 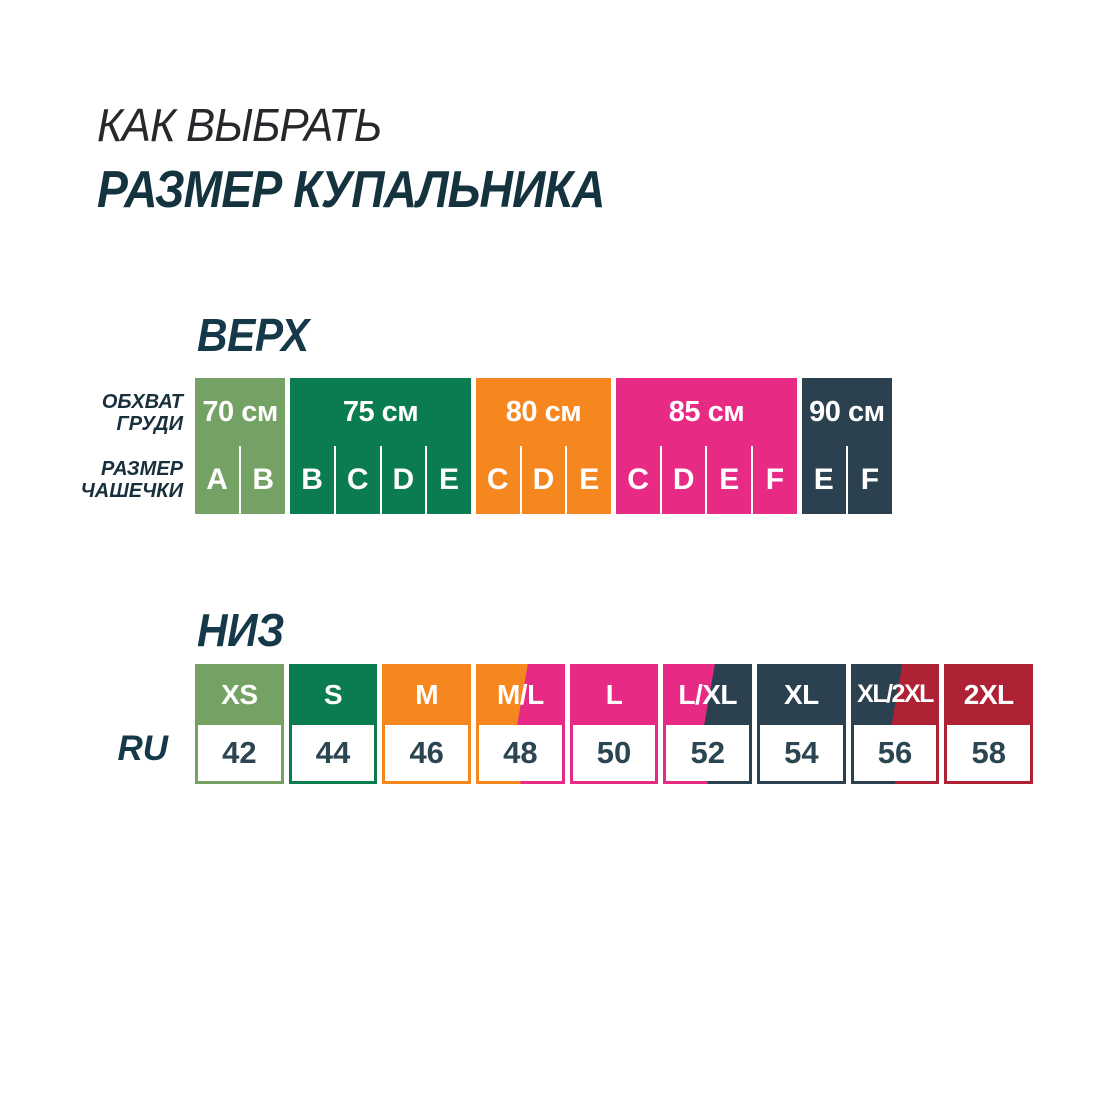 I want to click on size-label: L, so click(x=614, y=694).